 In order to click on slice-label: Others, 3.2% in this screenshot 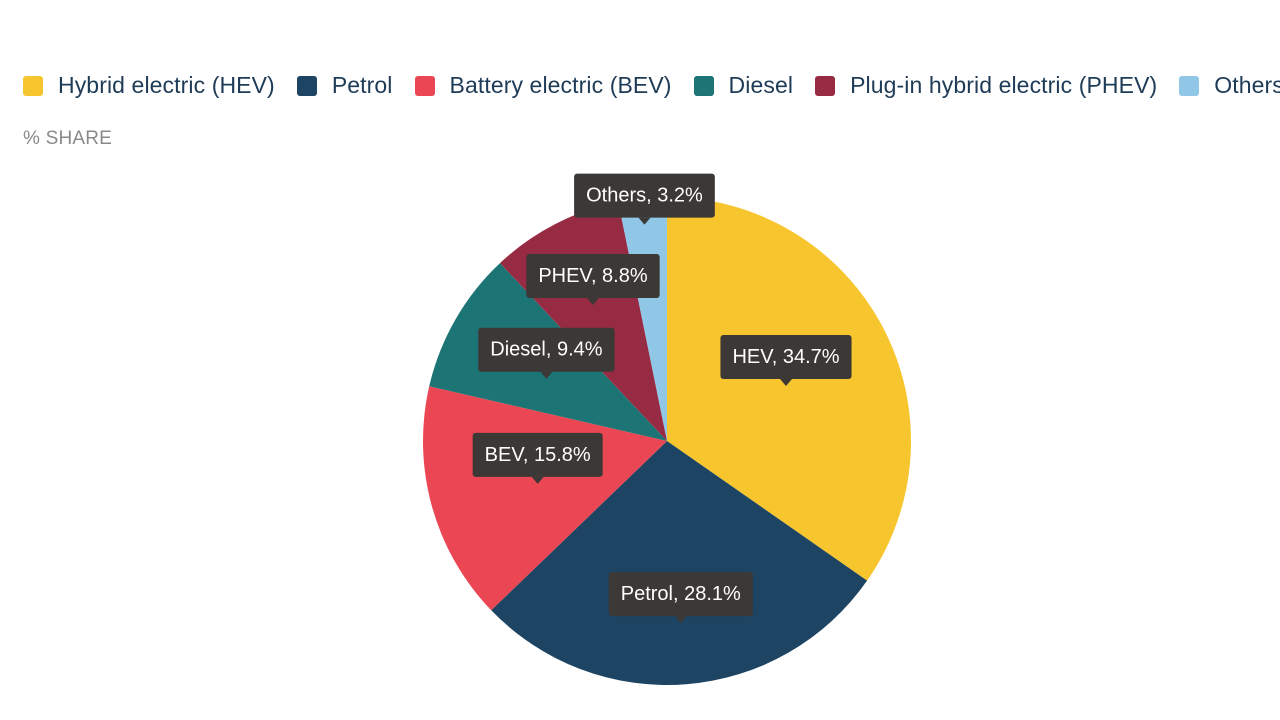, I will do `click(644, 199)`.